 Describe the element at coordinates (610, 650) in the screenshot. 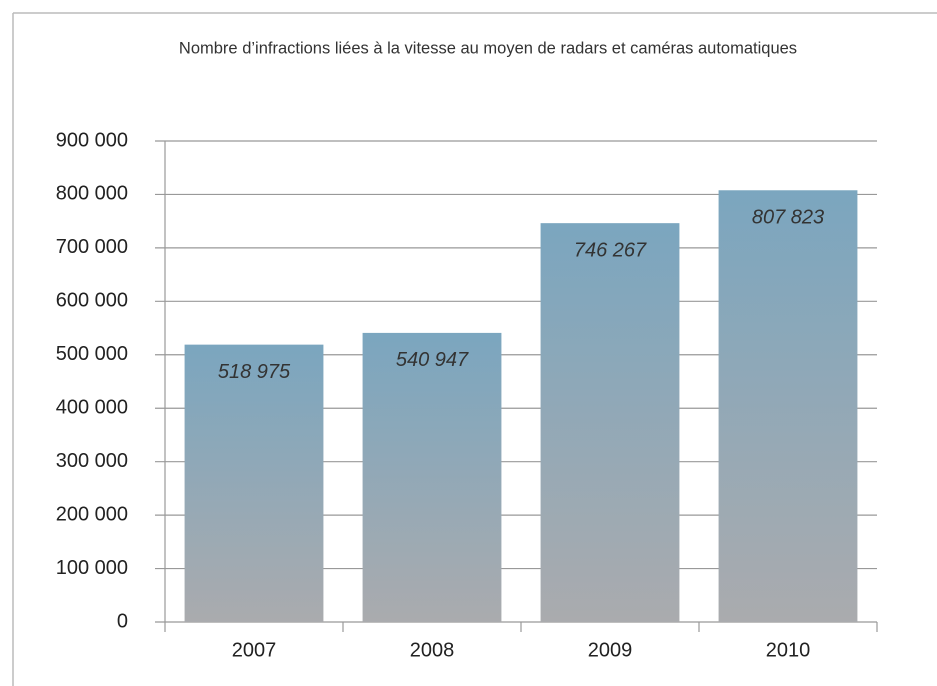

I see `x-tick-label: 2009` at that location.